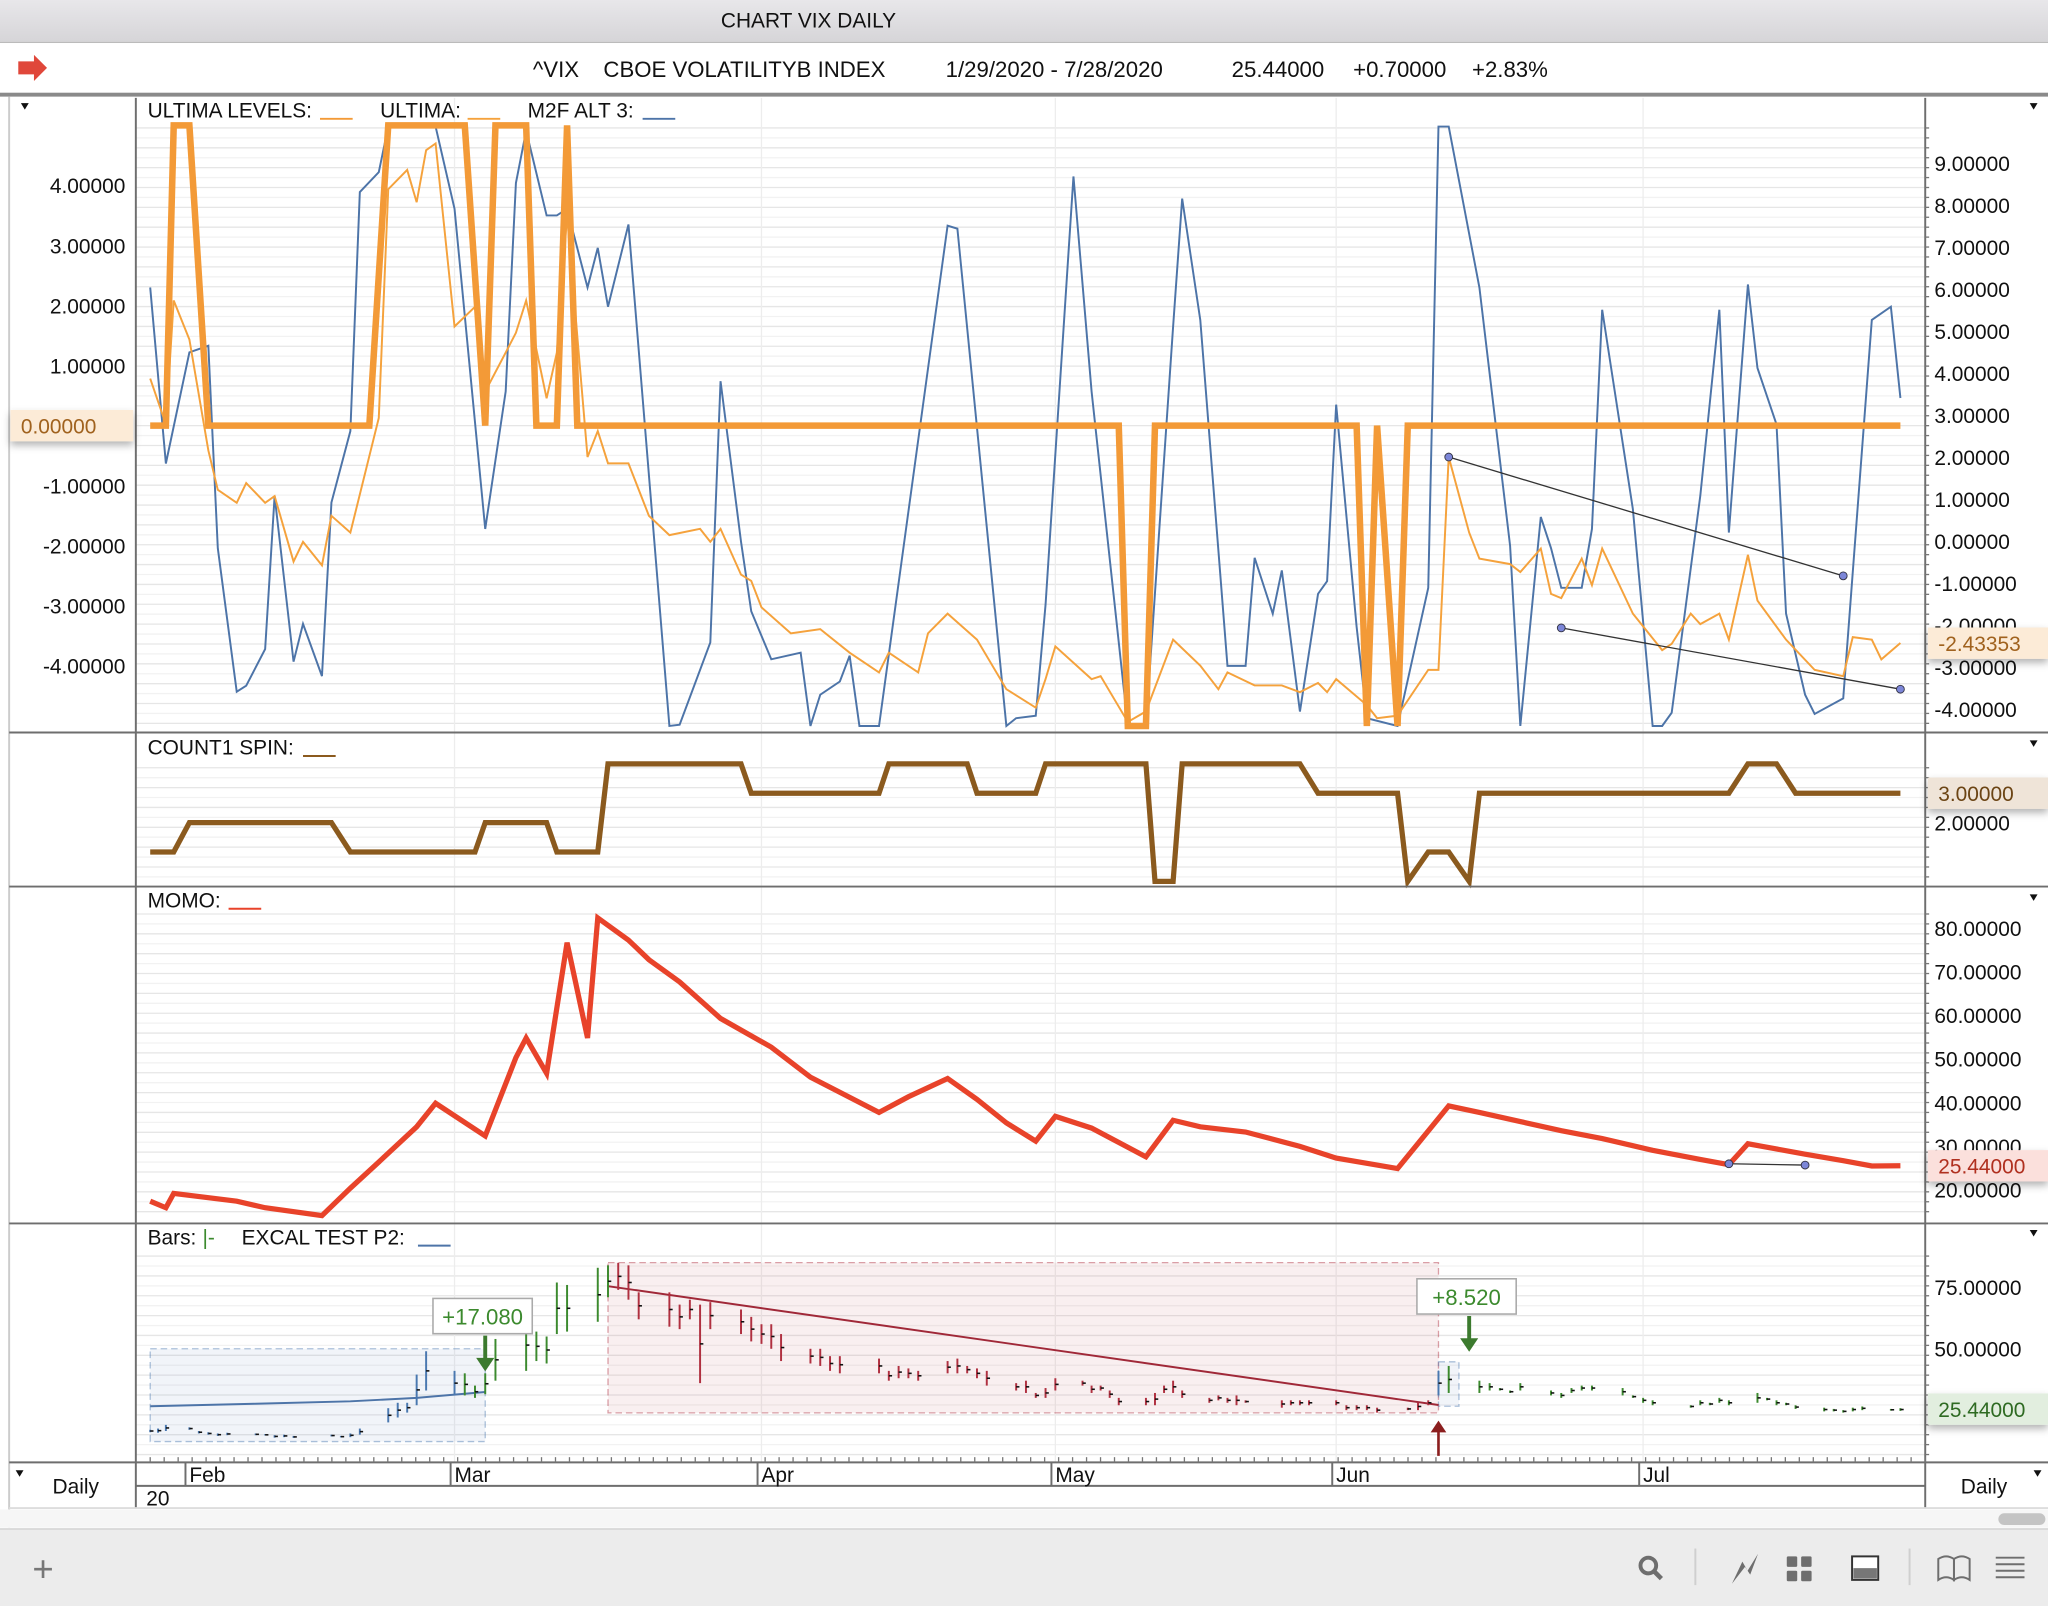 The height and width of the screenshot is (1606, 2048). Describe the element at coordinates (1981, 1167) in the screenshot. I see `momo-value-badge-text: 25.44000` at that location.